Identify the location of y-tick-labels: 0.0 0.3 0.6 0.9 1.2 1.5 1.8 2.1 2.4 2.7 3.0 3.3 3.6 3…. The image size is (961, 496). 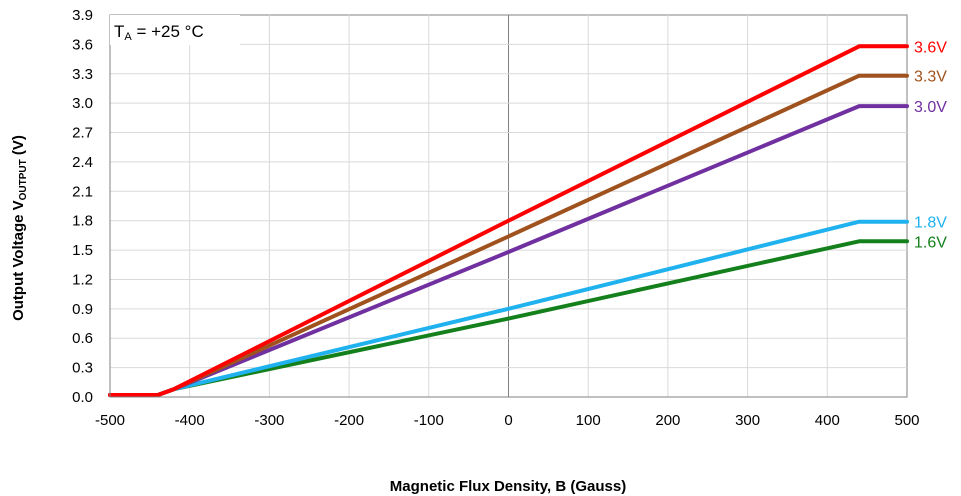
(82, 206).